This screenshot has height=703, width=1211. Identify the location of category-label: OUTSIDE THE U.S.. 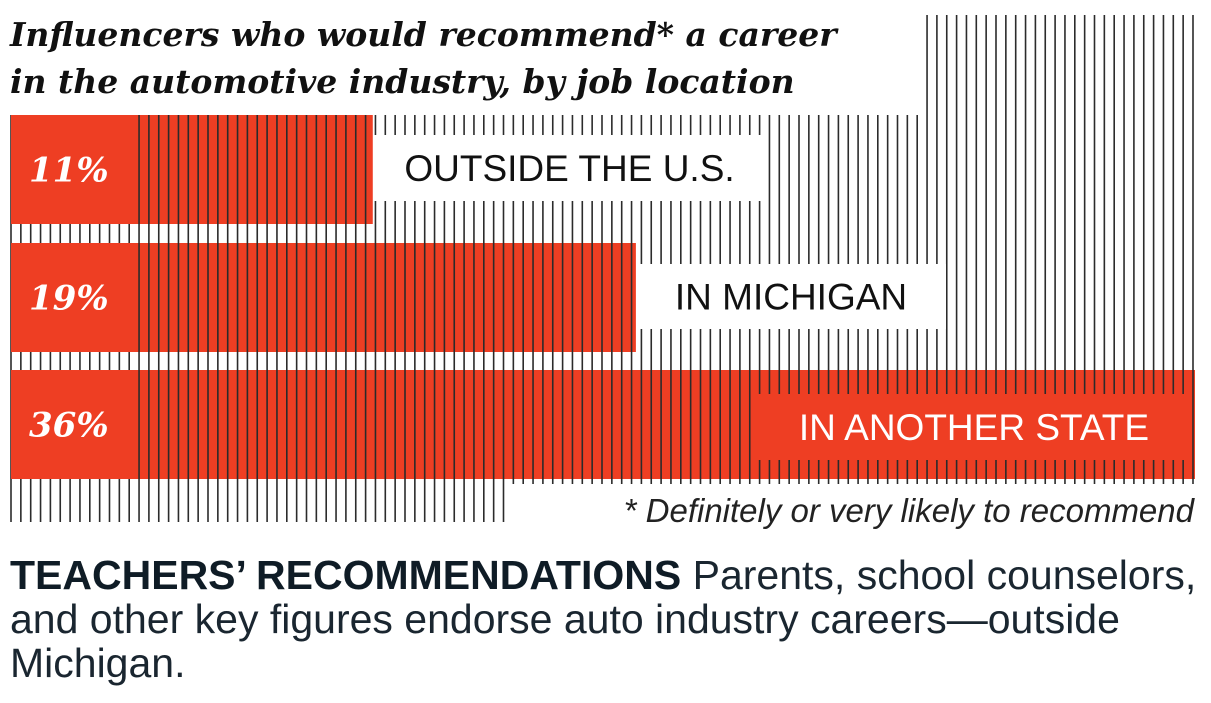
(569, 168).